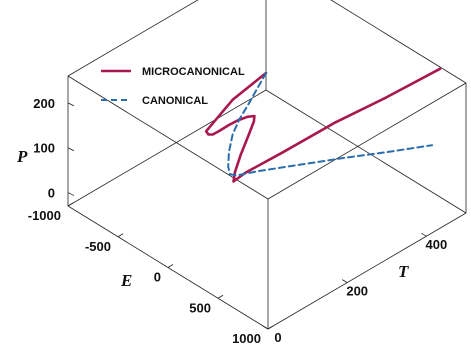 Image resolution: width=475 pixels, height=354 pixels. Describe the element at coordinates (193, 72) in the screenshot. I see `legend-label-microcanonical: MICROCANONICAL` at that location.